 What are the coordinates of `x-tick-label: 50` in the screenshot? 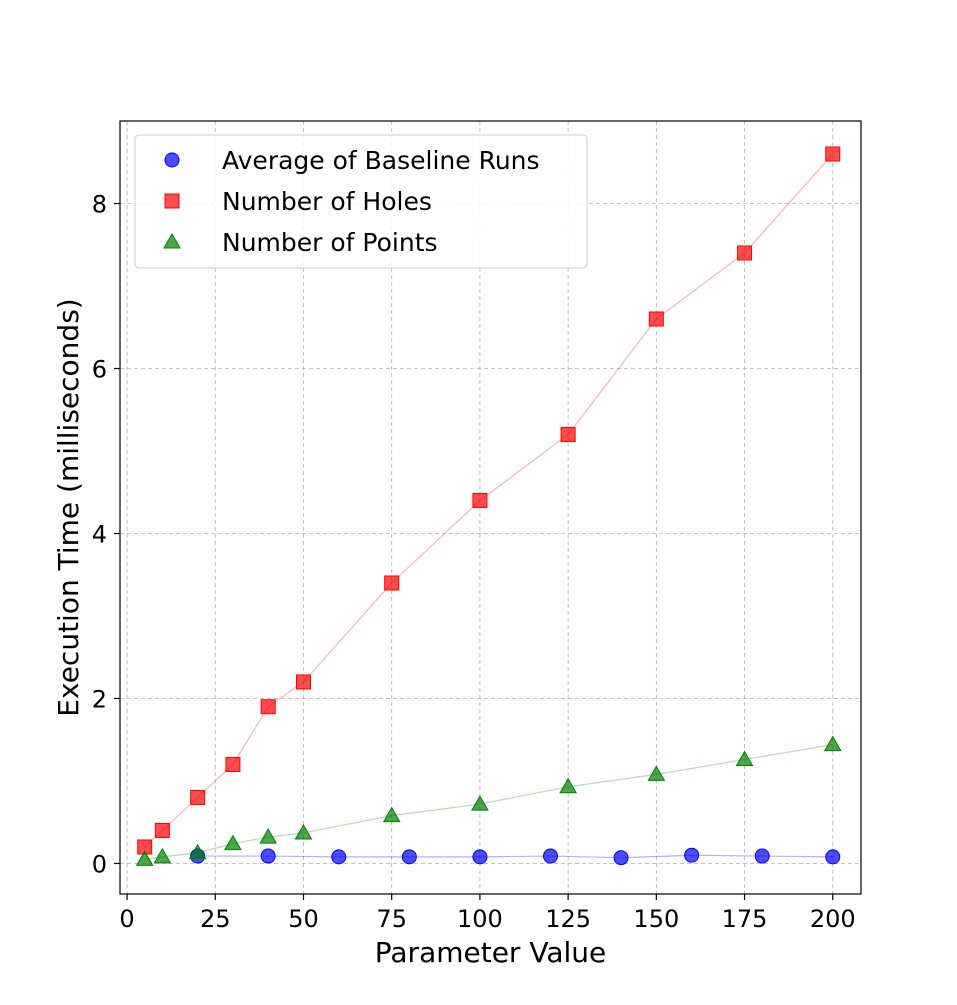 It's located at (303, 919).